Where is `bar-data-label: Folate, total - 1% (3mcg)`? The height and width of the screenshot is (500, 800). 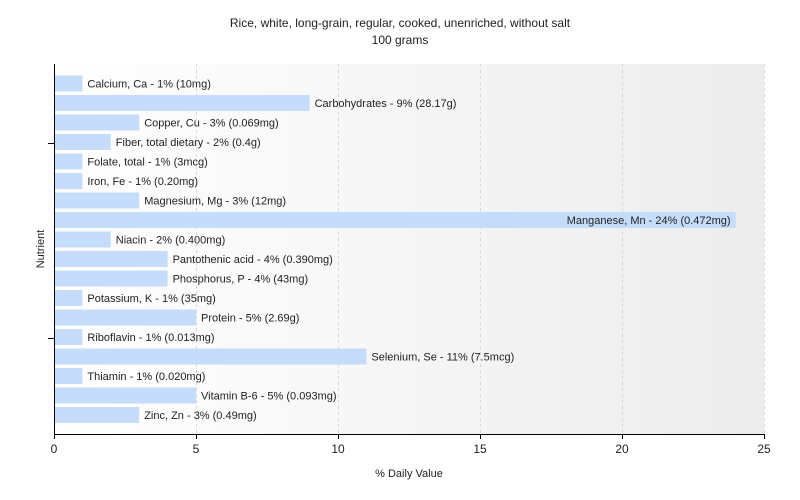 bar-data-label: Folate, total - 1% (3mcg) is located at coordinates (147, 163).